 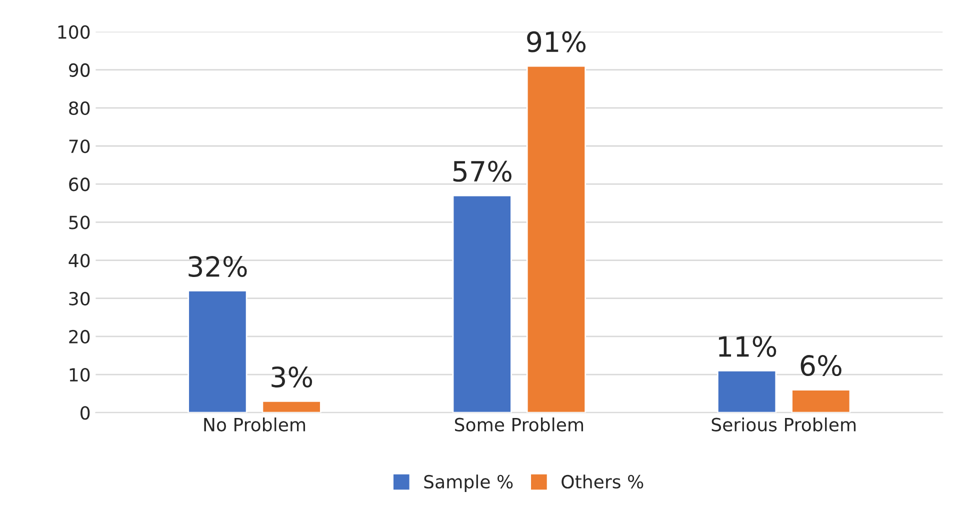 What do you see at coordinates (747, 347) in the screenshot?
I see `data-label: 11%` at bounding box center [747, 347].